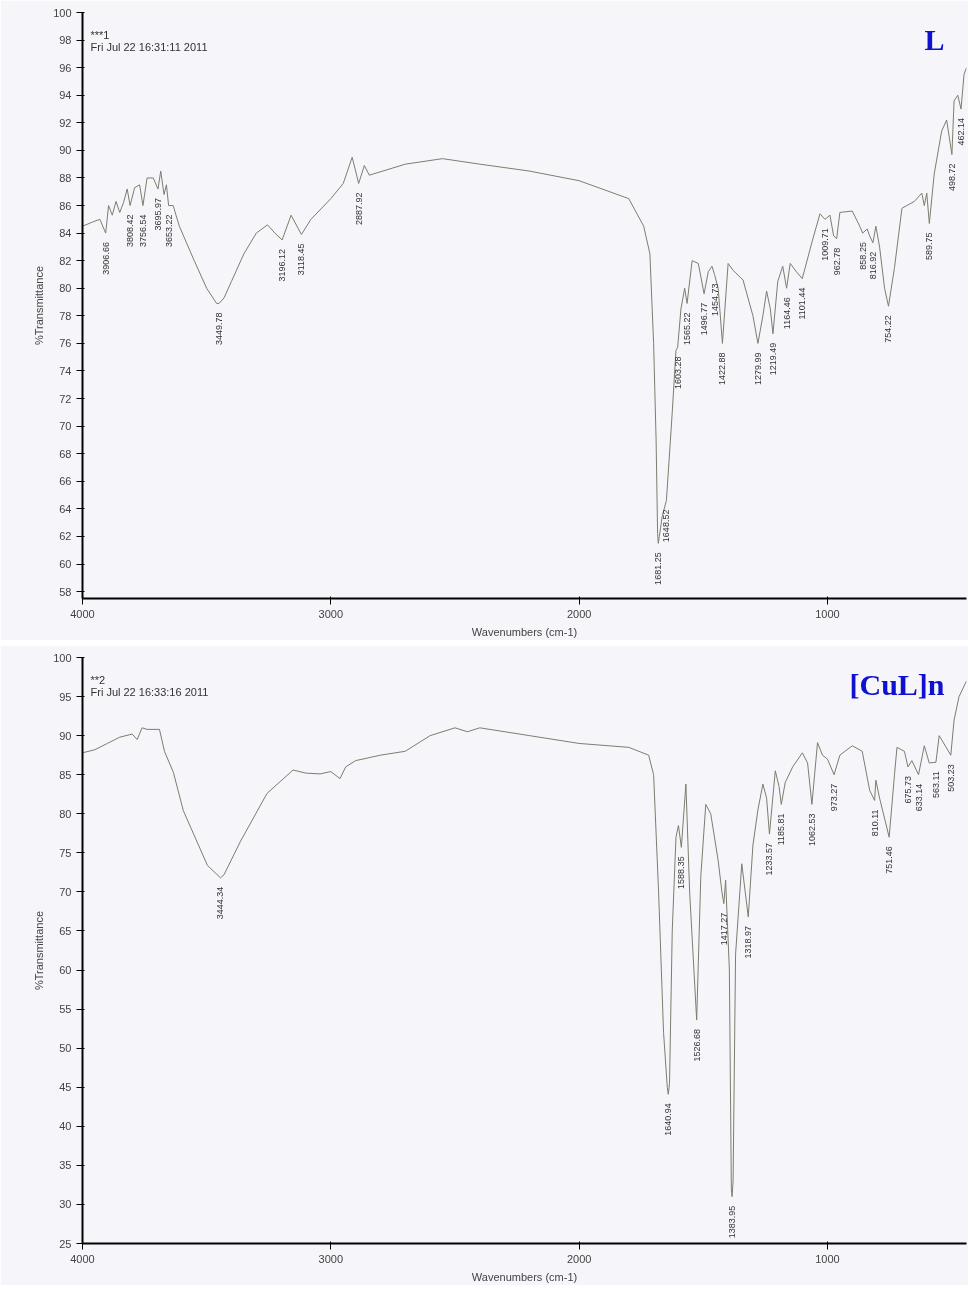  What do you see at coordinates (802, 303) in the screenshot?
I see `annotation: 1101.44` at bounding box center [802, 303].